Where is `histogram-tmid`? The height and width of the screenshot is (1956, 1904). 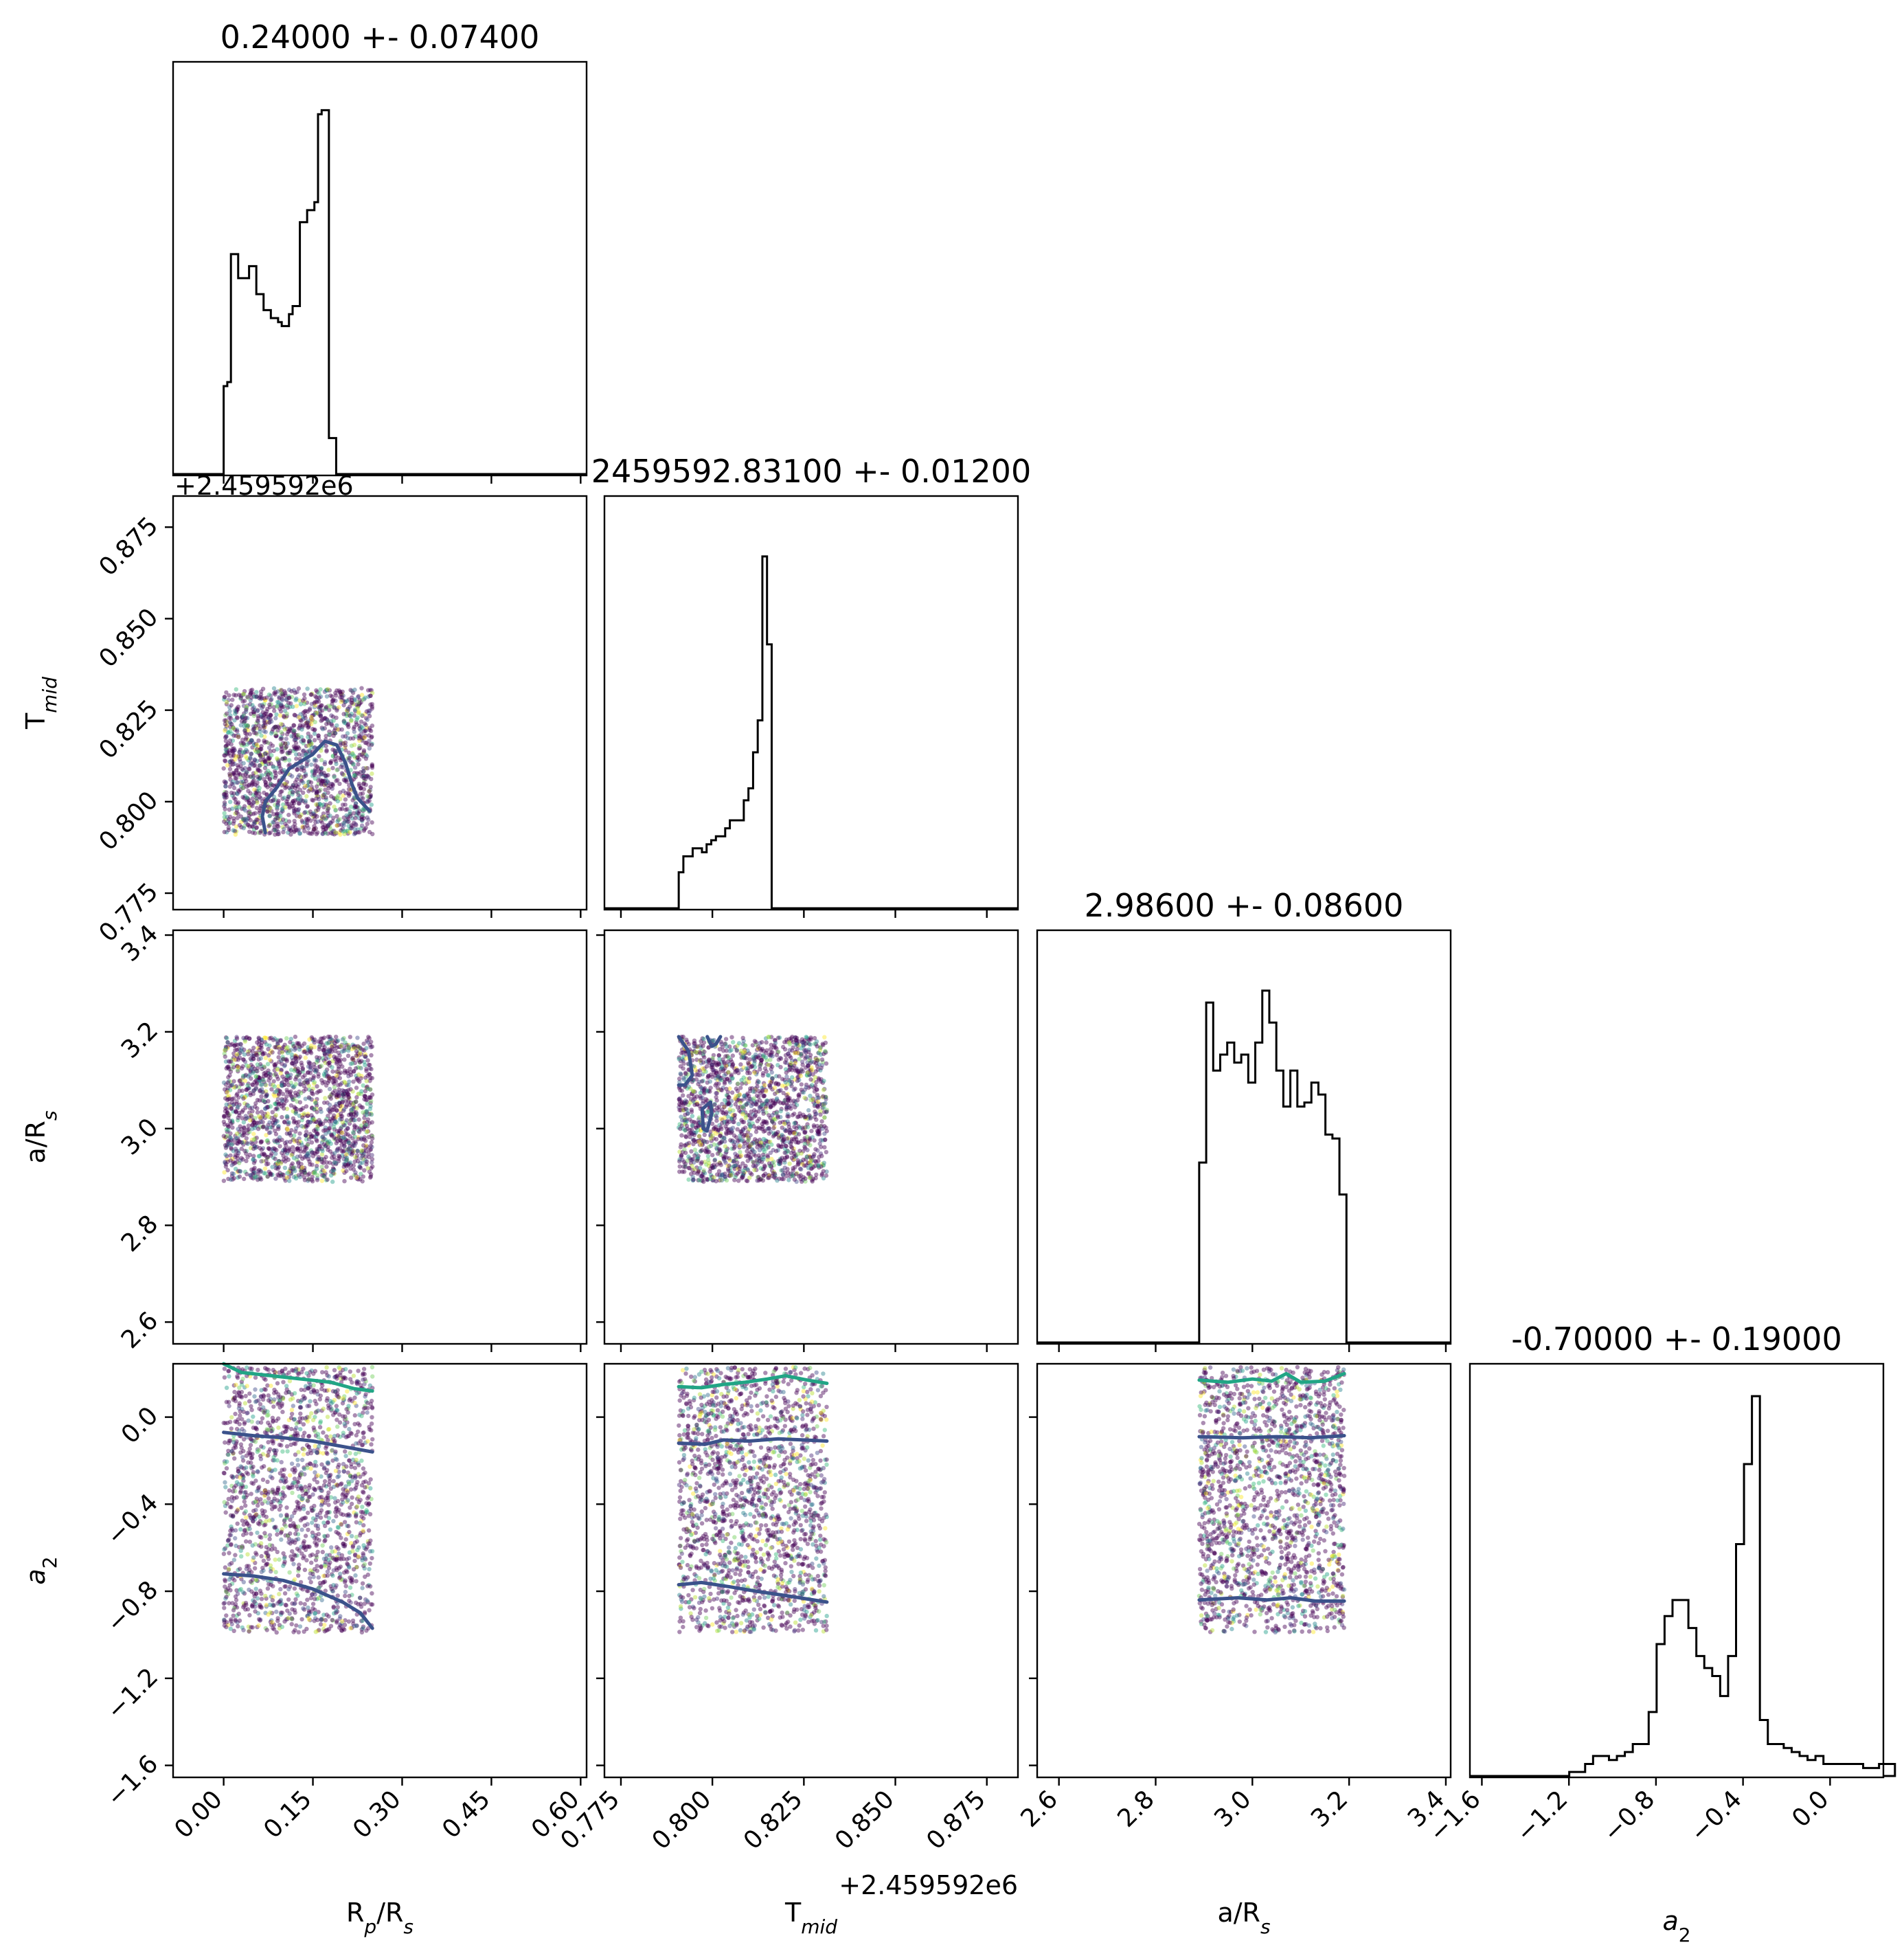 histogram-tmid is located at coordinates (811, 732).